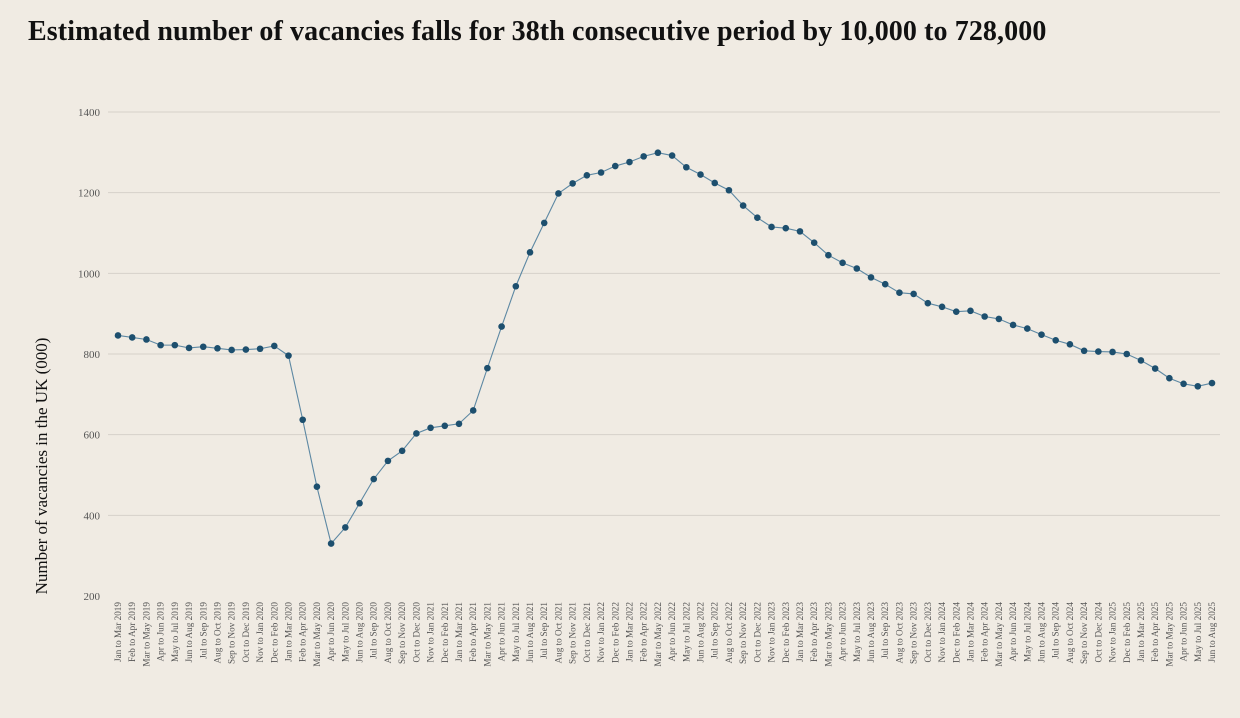 This screenshot has height=718, width=1240. Describe the element at coordinates (41, 466) in the screenshot. I see `y-axis-label: Number of vacancies in the UK (000)` at that location.